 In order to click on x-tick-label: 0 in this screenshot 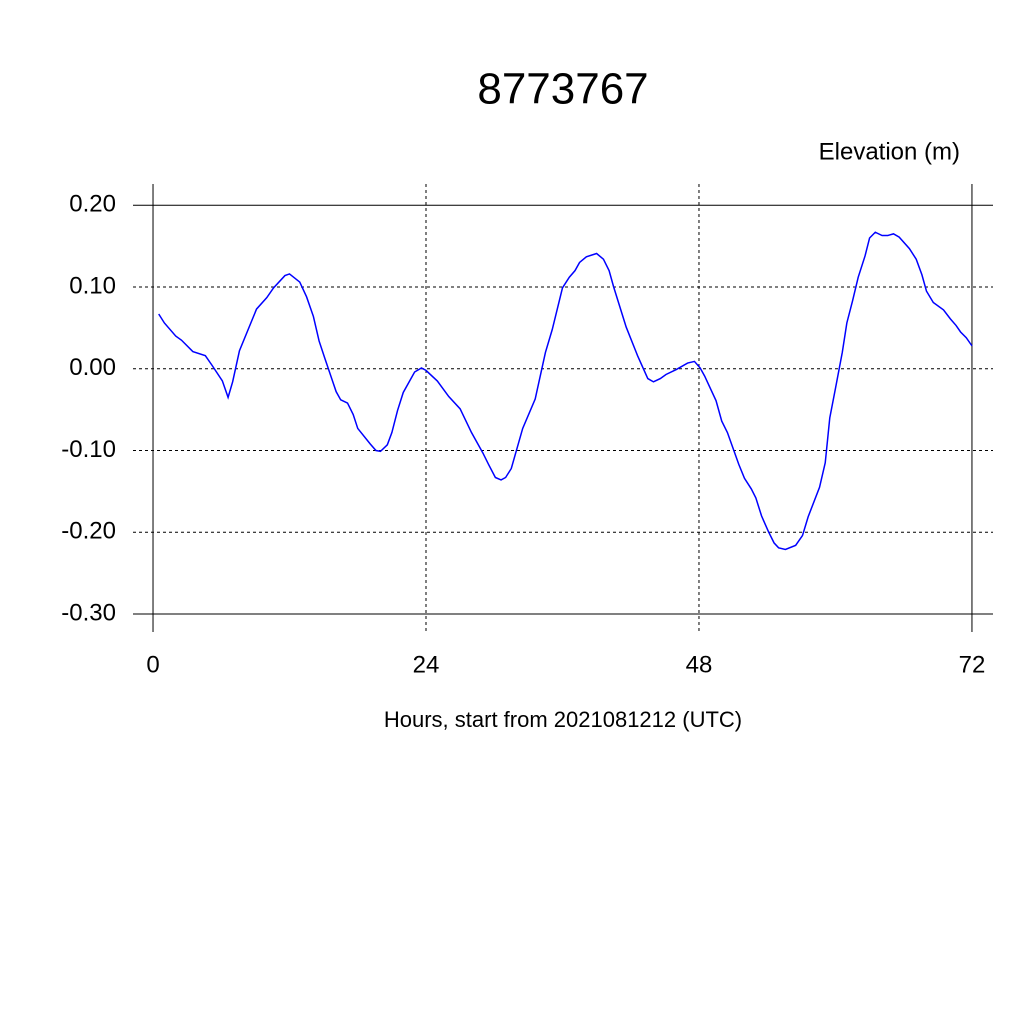, I will do `click(152, 664)`.